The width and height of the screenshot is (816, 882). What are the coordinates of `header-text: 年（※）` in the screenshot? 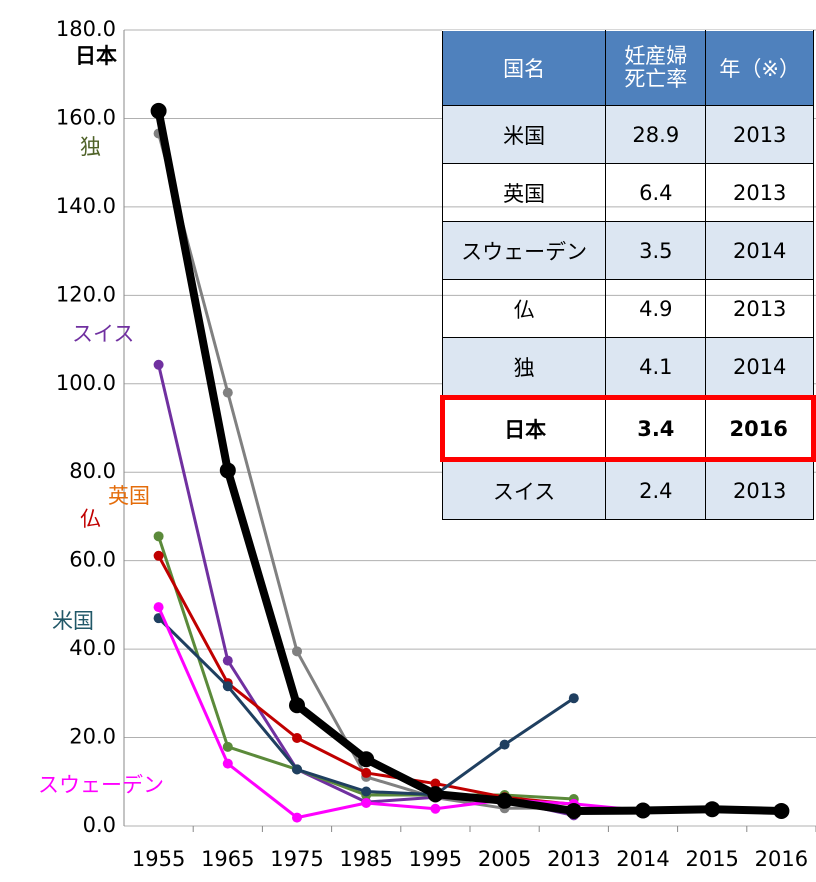 It's located at (759, 69).